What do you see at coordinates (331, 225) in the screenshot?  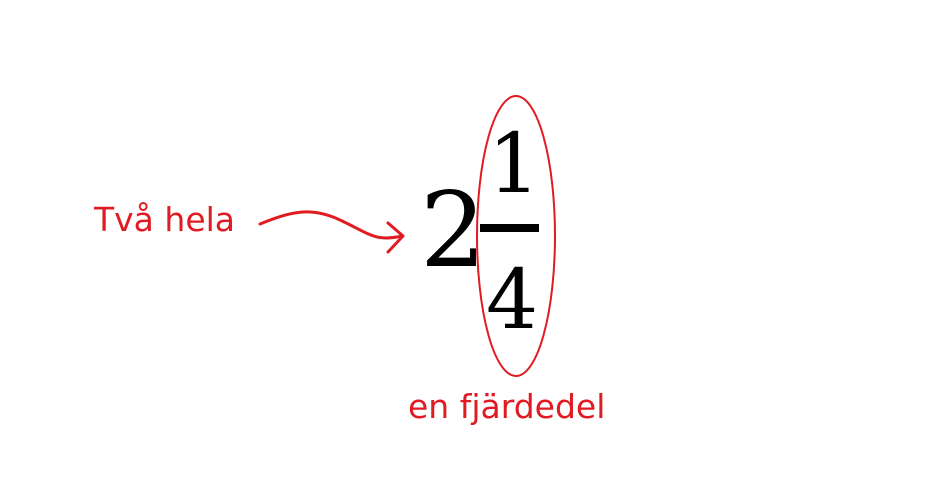 I see `arrow-line` at bounding box center [331, 225].